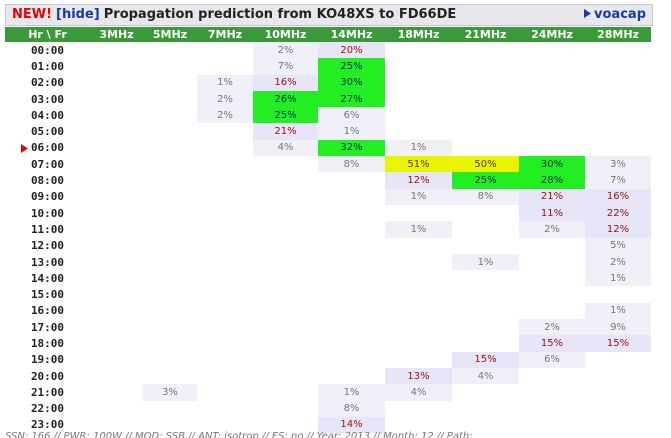 This screenshot has height=438, width=671. I want to click on hour-row: 10:00 11% 22%, so click(328, 213).